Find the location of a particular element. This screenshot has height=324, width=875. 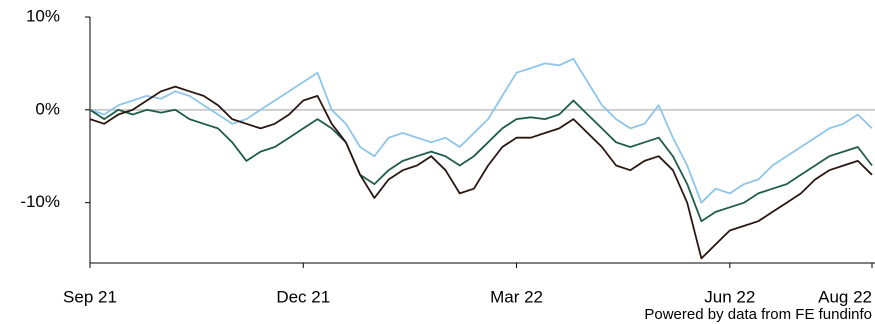

source-note: Powered by data from FE fundinfo is located at coordinates (758, 314).